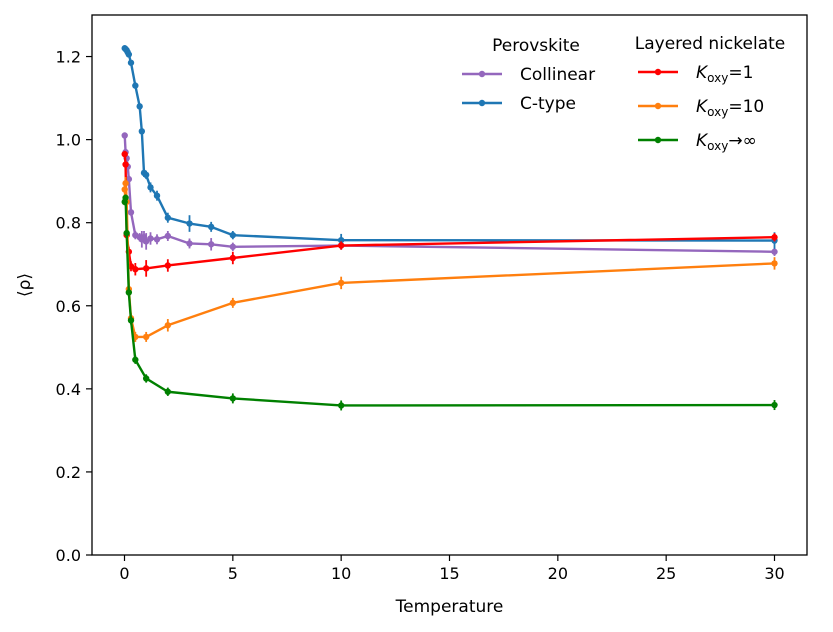  I want to click on legend-label: Koxy→∞, so click(726, 142).